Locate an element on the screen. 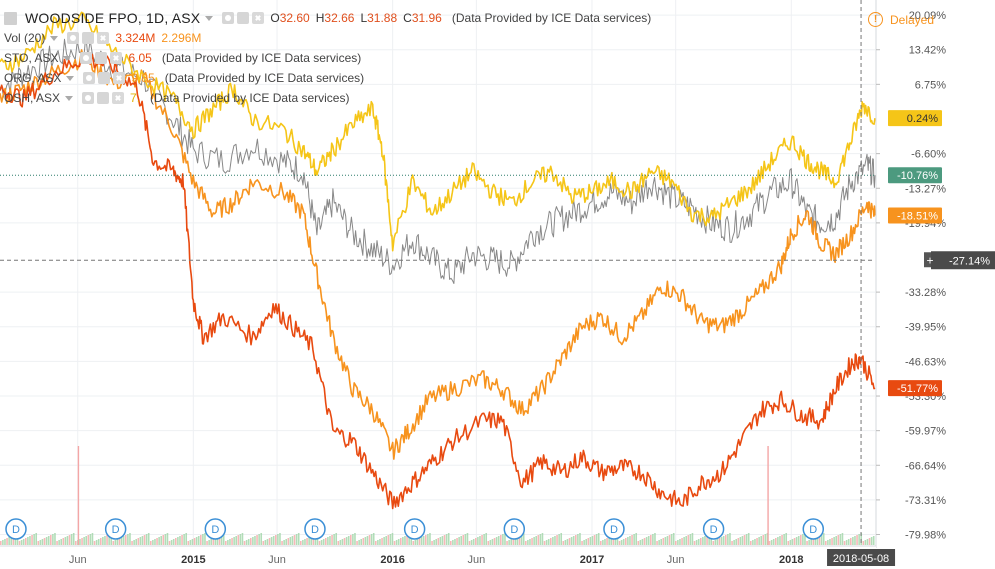 Image resolution: width=995 pixels, height=569 pixels. last-value-label: 0.24% is located at coordinates (922, 119).